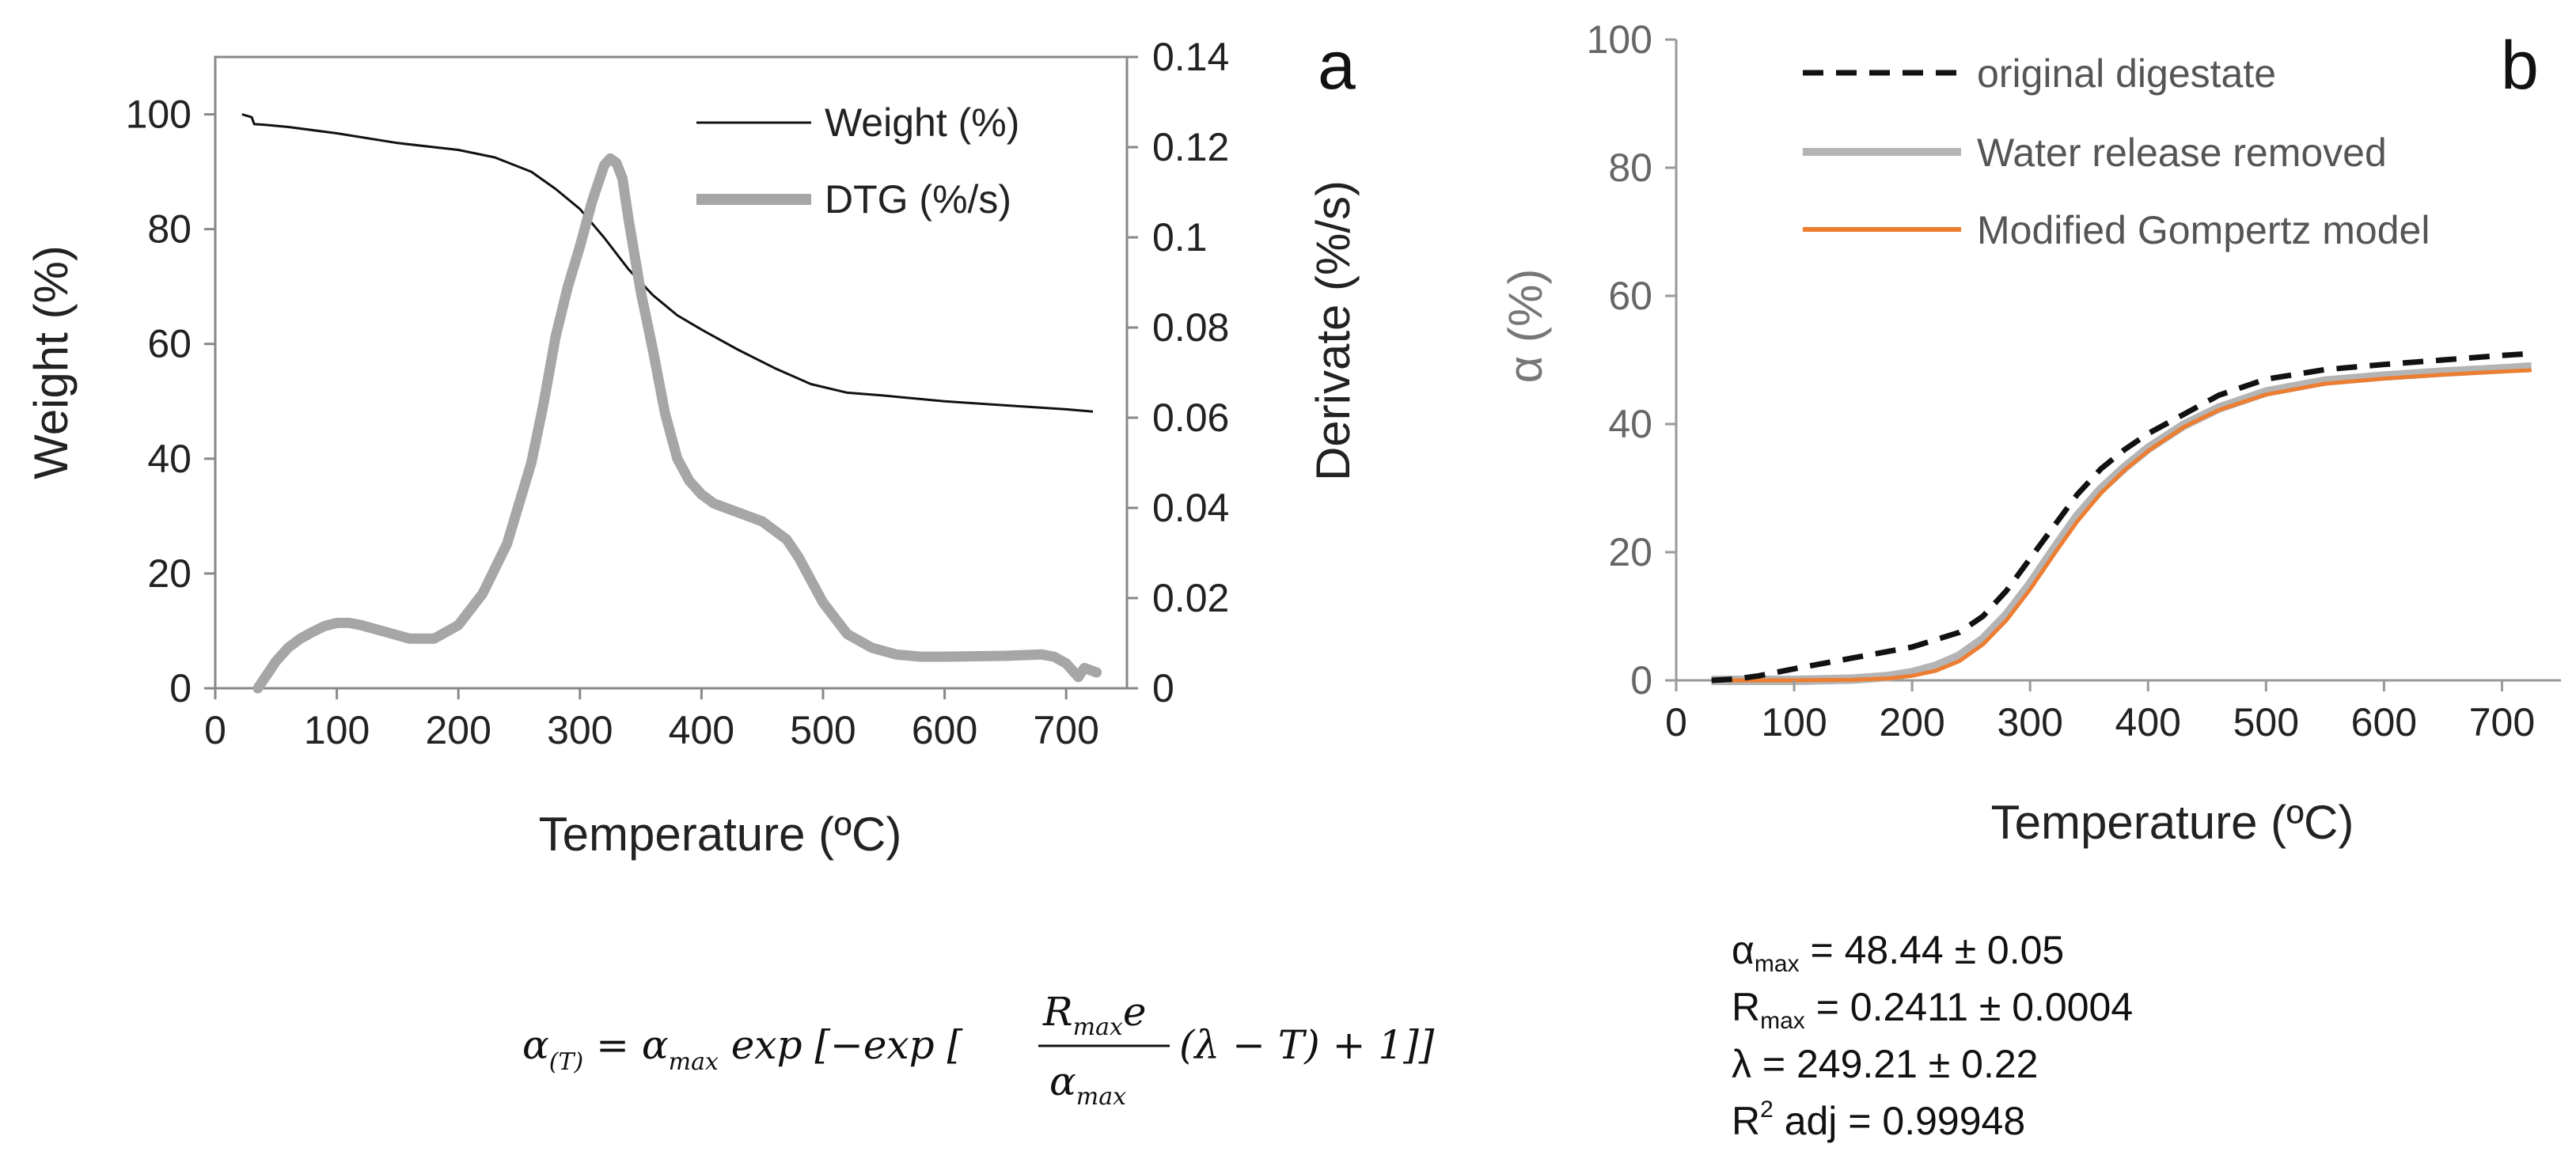 The image size is (2576, 1174). I want to click on formula-numerator: Rmaxe, so click(1094, 1015).